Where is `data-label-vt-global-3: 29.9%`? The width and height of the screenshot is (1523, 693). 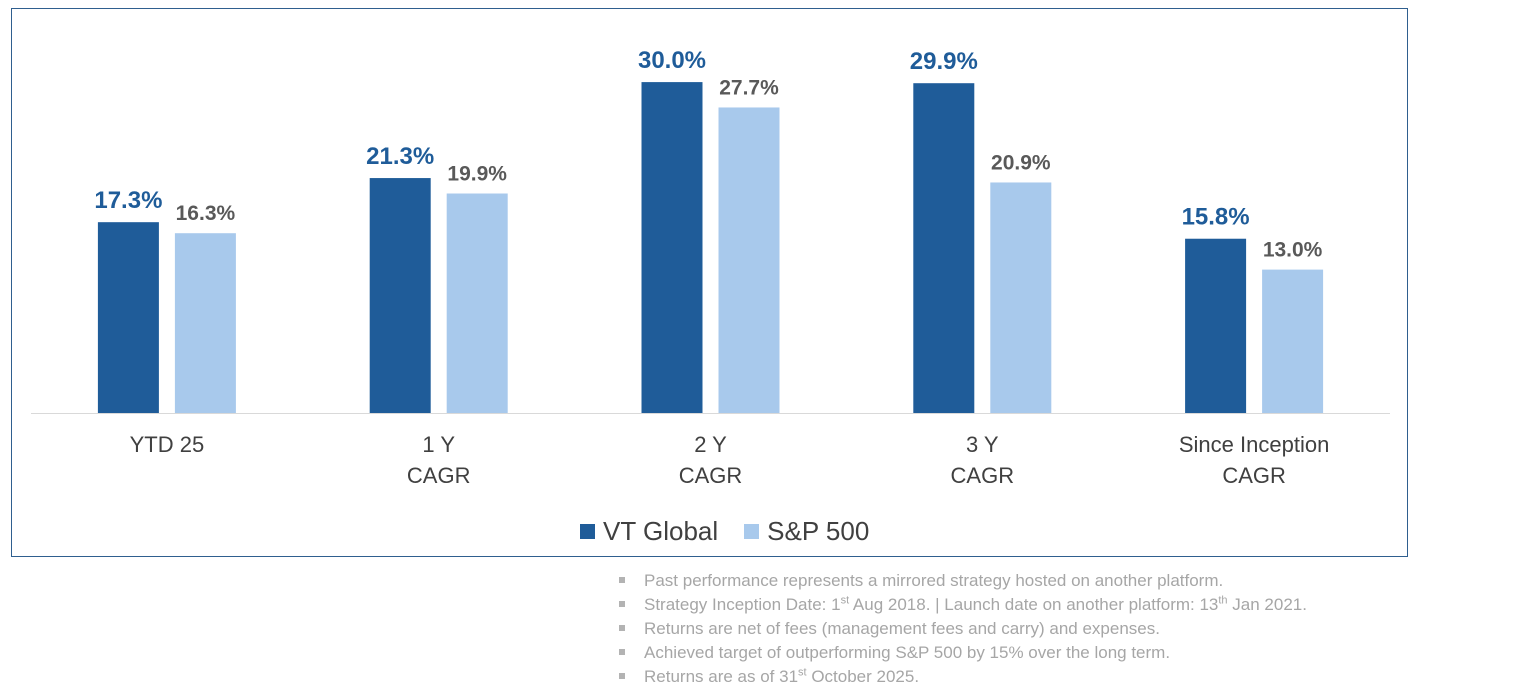
data-label-vt-global-3: 29.9% is located at coordinates (944, 61).